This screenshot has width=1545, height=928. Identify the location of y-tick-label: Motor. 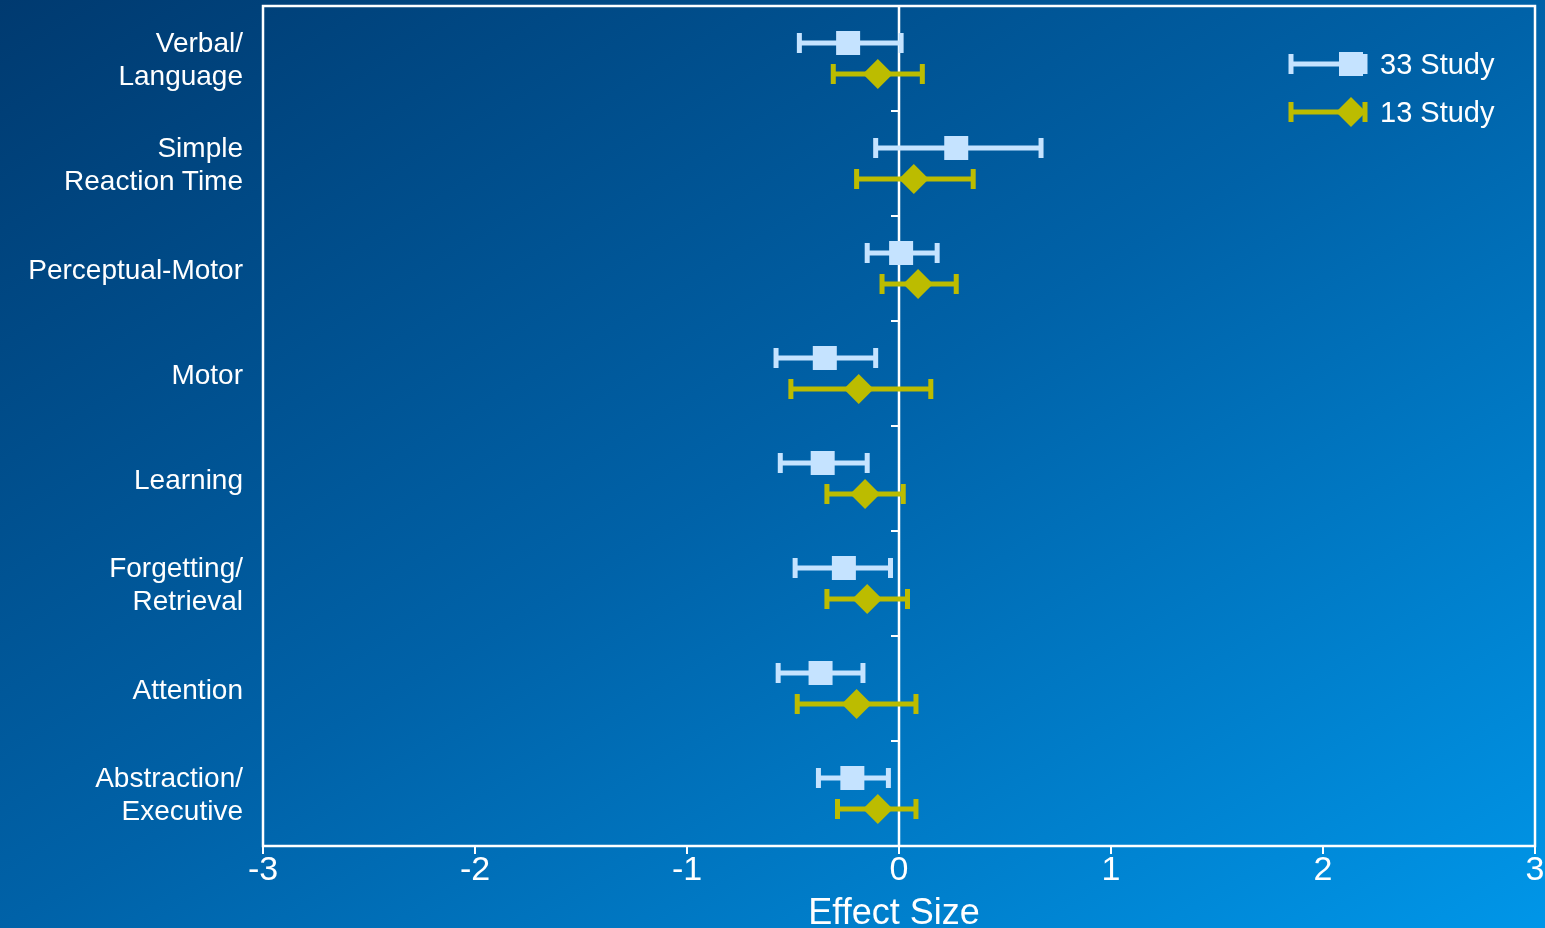
(207, 374).